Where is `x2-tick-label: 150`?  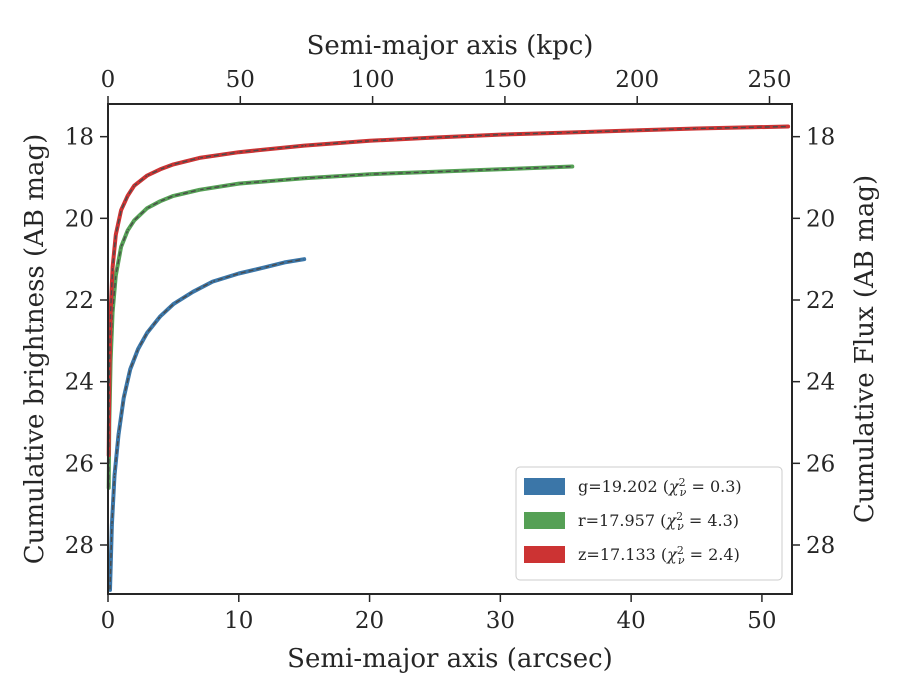
x2-tick-label: 150 is located at coordinates (505, 80).